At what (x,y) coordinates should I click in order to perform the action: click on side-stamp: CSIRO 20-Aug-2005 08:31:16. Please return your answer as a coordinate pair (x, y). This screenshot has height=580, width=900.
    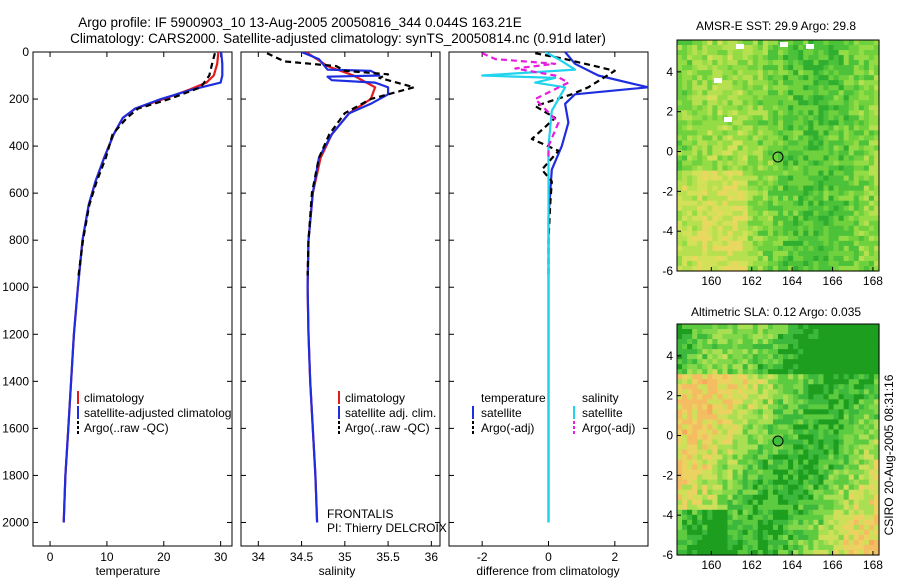
    Looking at the image, I should click on (889, 454).